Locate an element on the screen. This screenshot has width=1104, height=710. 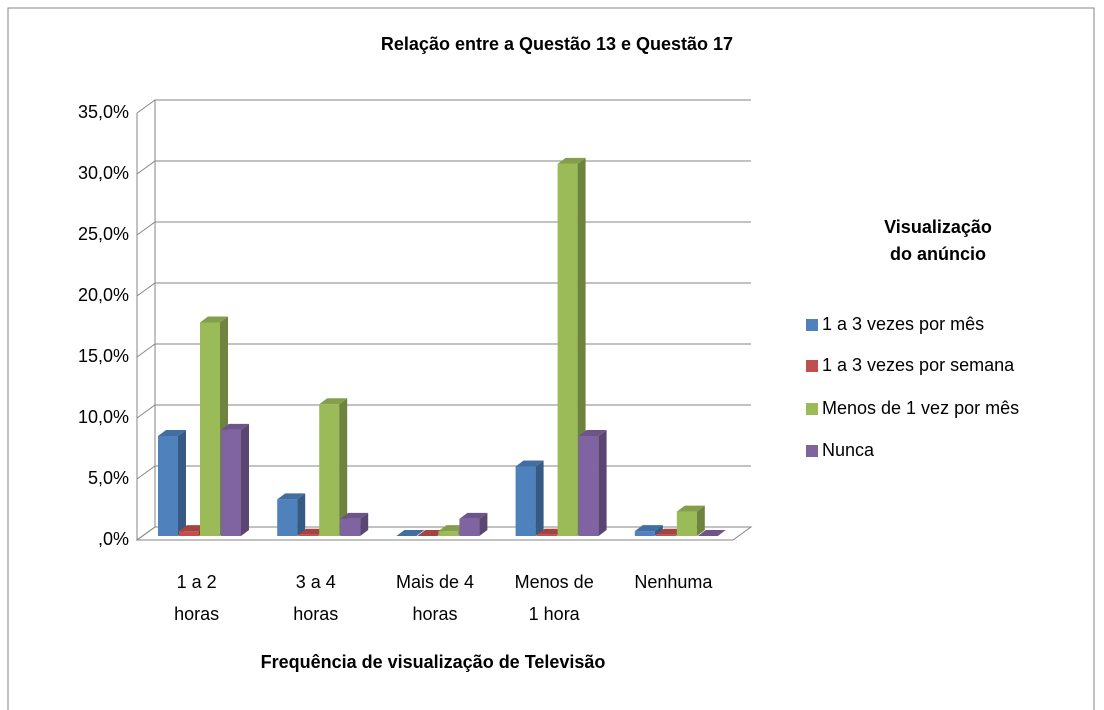
legend-label: 1 a 3 vezes por semana is located at coordinates (918, 365).